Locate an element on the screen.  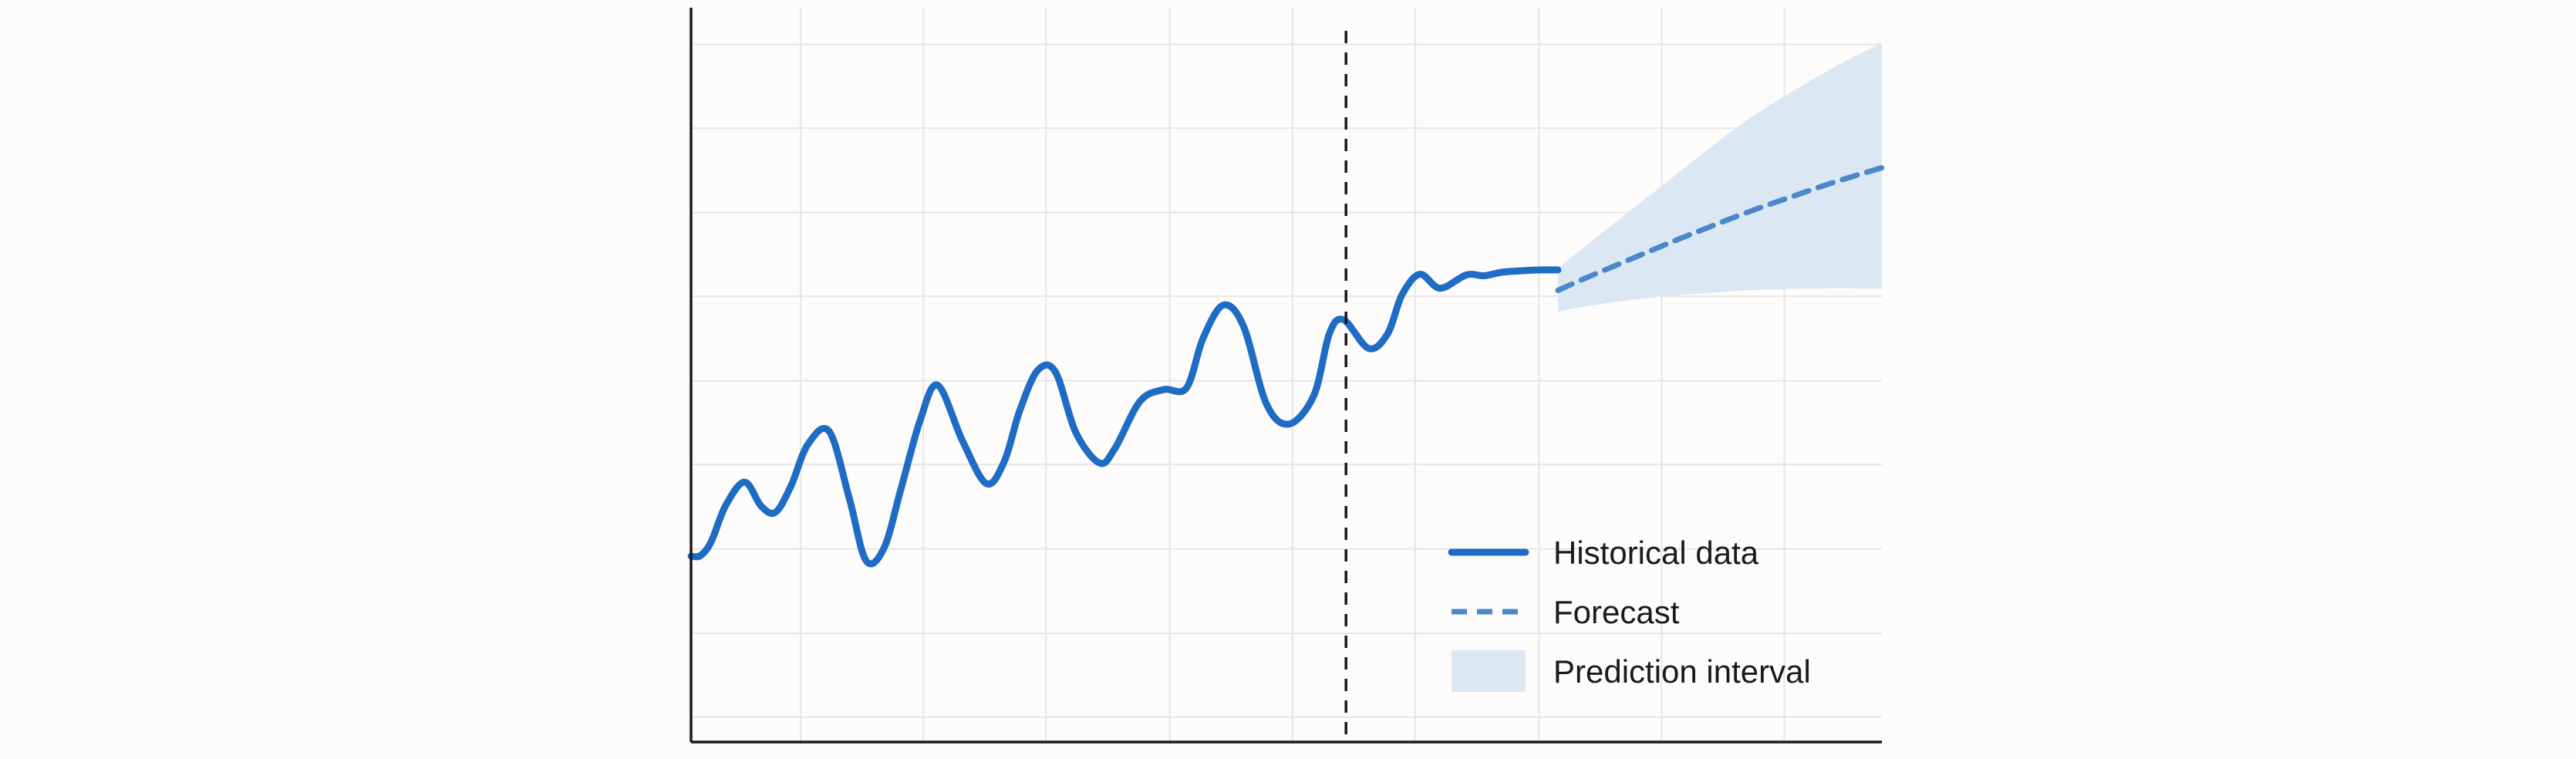
legend-entry: Forecast is located at coordinates (1566, 612).